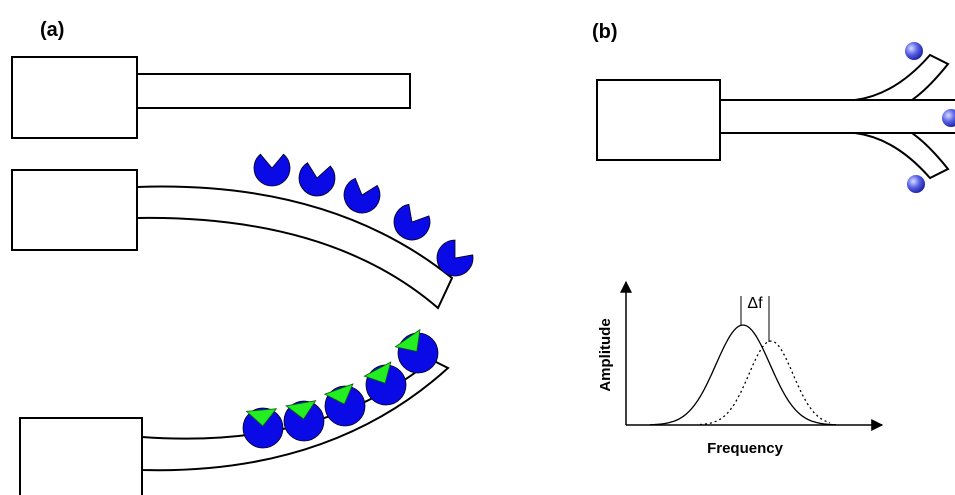 The image size is (955, 495). I want to click on cantilever-straight, so click(273, 91).